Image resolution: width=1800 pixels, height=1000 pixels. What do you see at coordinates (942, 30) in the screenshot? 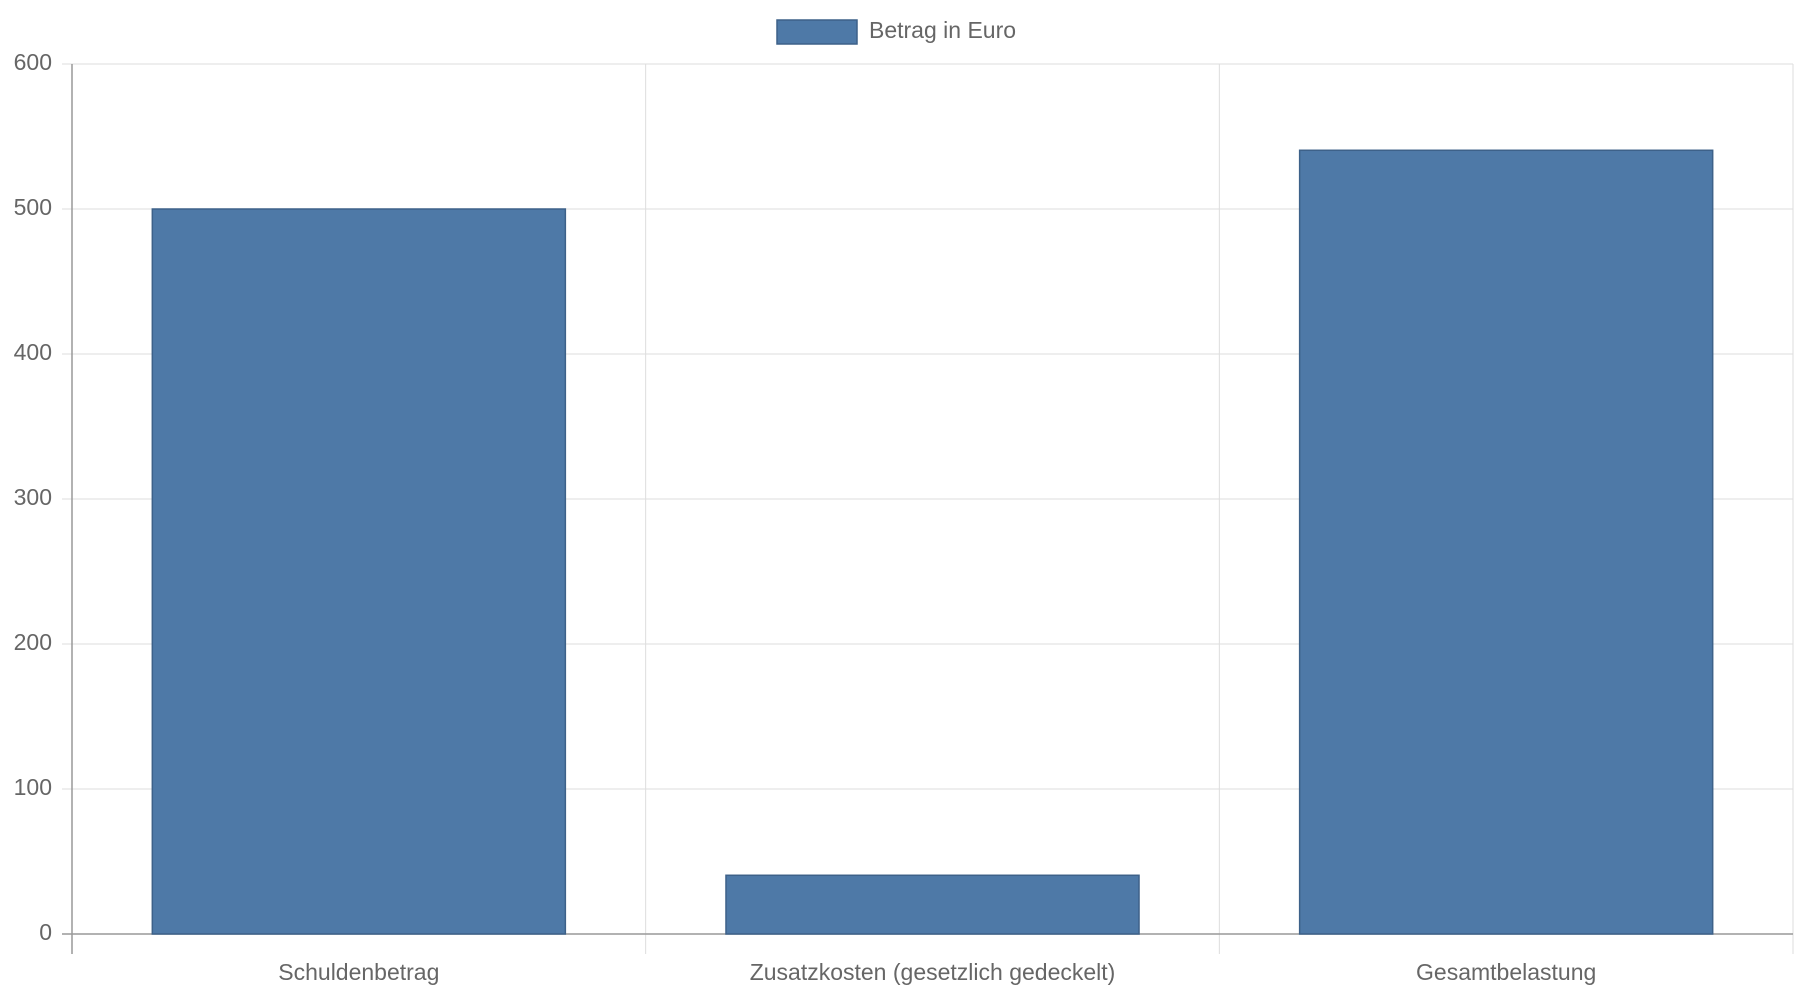
I see `legend-label: Betrag in Euro` at bounding box center [942, 30].